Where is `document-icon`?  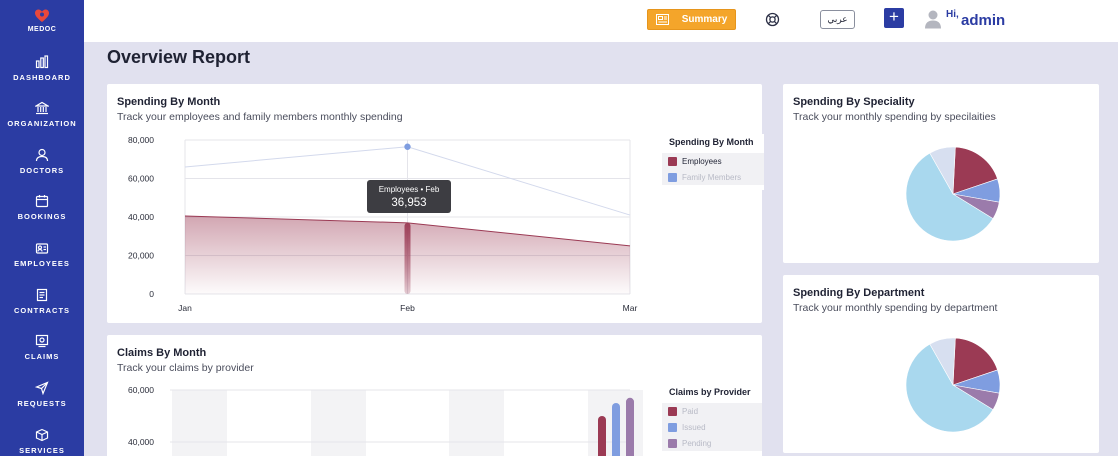 document-icon is located at coordinates (42, 295).